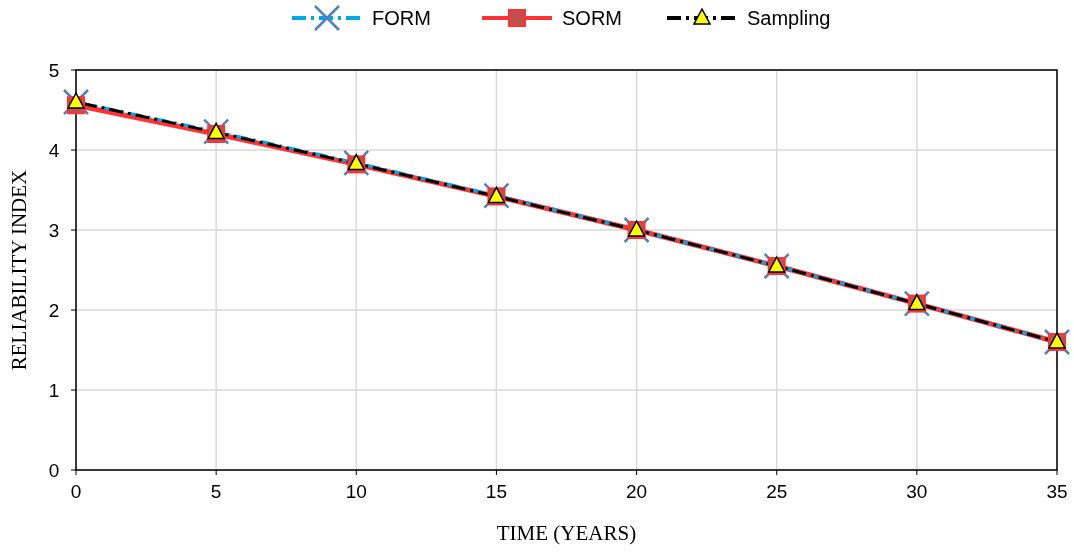 This screenshot has height=552, width=1074. Describe the element at coordinates (76, 491) in the screenshot. I see `x-tick-label: 0` at that location.